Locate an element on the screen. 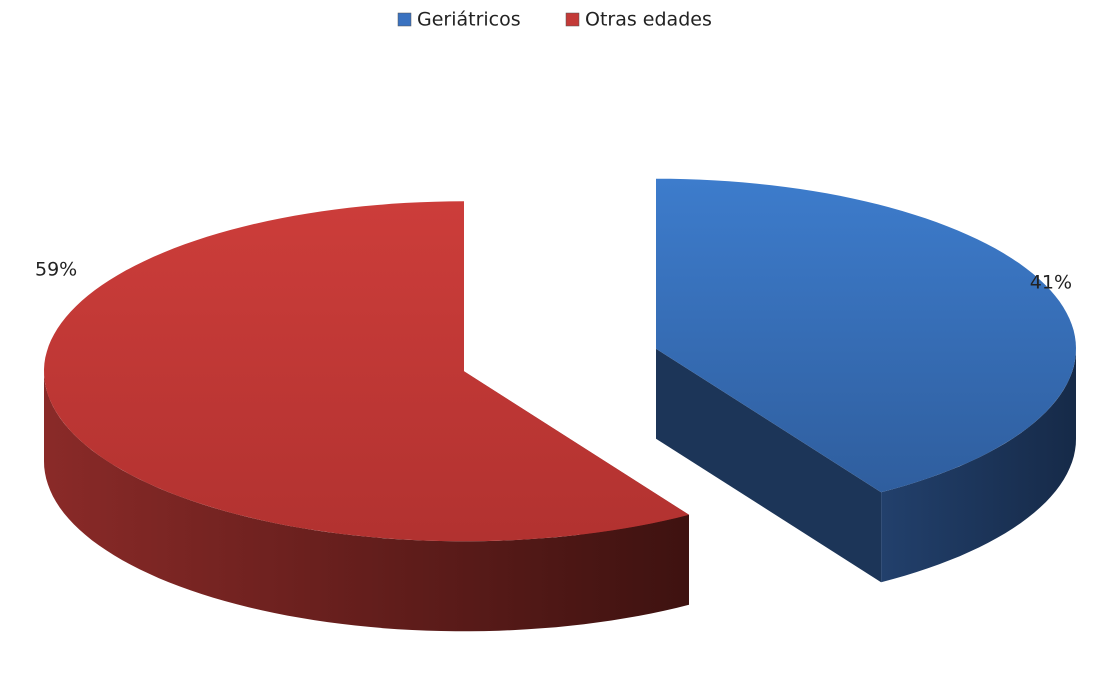  slice-side is located at coordinates (978, 465).